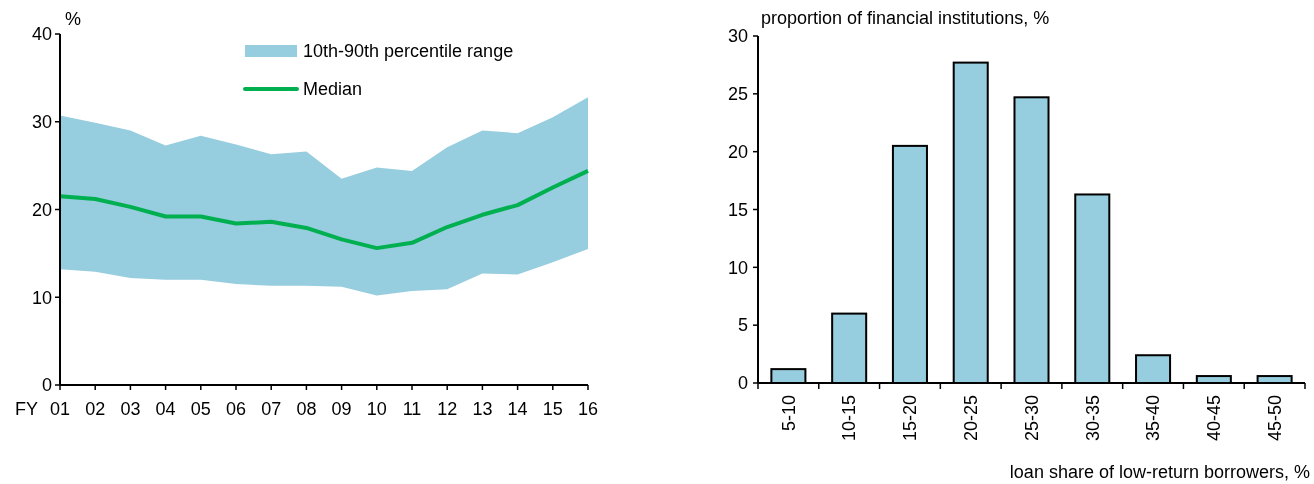  Describe the element at coordinates (408, 51) in the screenshot. I see `annotation: 10th-90th percentile range` at that location.